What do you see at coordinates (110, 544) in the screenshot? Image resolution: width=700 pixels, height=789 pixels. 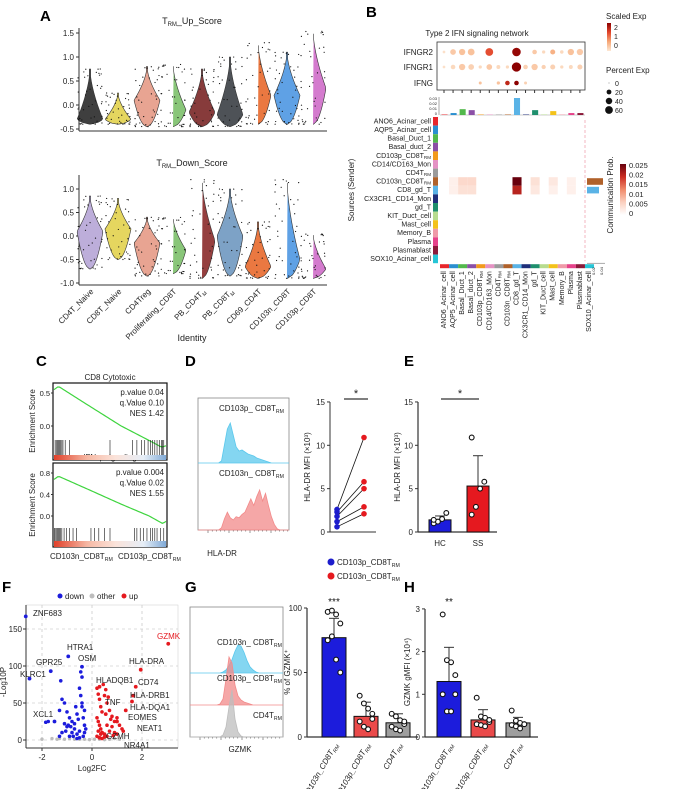 I see `ranked-list-bar` at bounding box center [110, 544].